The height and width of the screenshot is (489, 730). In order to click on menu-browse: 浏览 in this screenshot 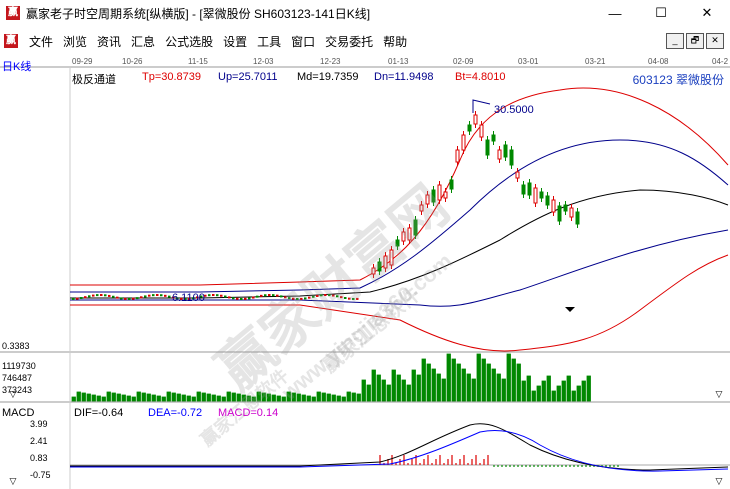, I will do `click(75, 41)`.